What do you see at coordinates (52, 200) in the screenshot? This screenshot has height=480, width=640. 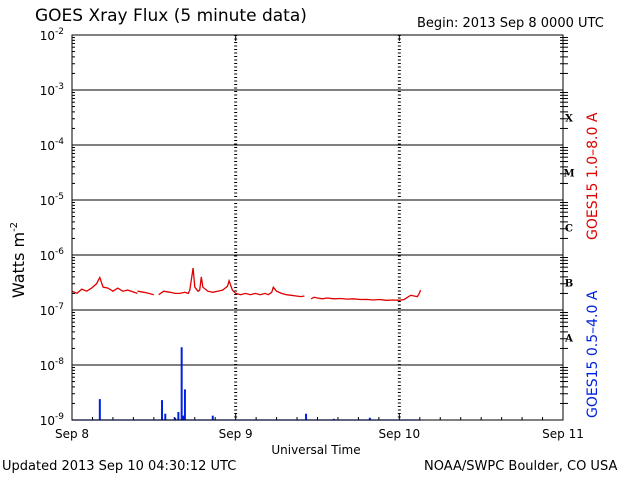 I see `y-tick-label: 10⁻⁵` at bounding box center [52, 200].